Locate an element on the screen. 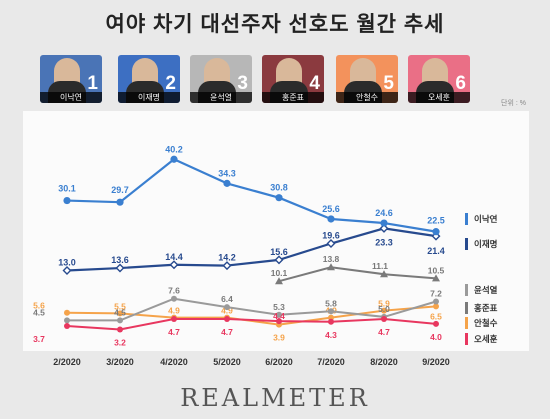  data-label: 4.0 is located at coordinates (436, 337).